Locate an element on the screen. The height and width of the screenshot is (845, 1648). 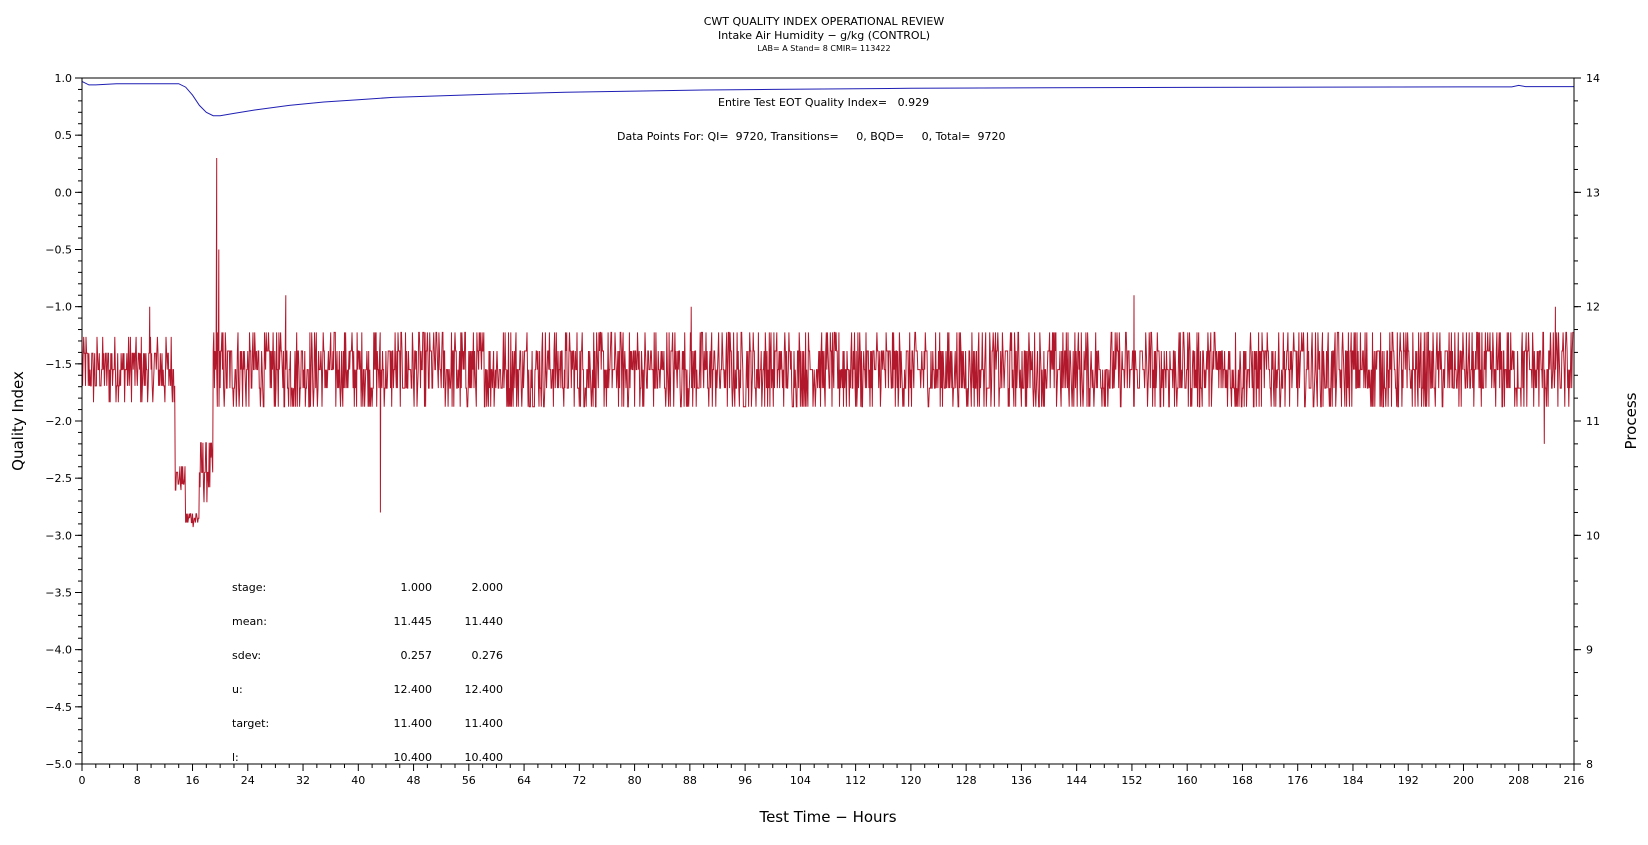
stat-label: mean: is located at coordinates (249, 621).